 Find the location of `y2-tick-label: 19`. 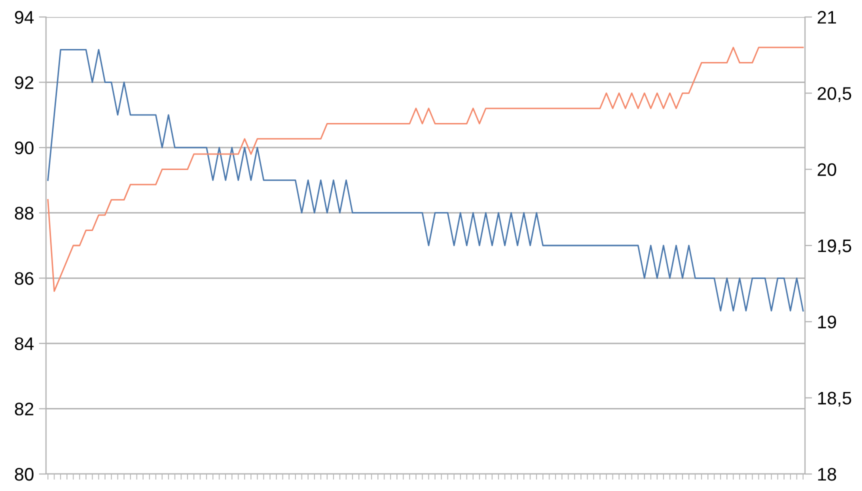

y2-tick-label: 19 is located at coordinates (827, 322).